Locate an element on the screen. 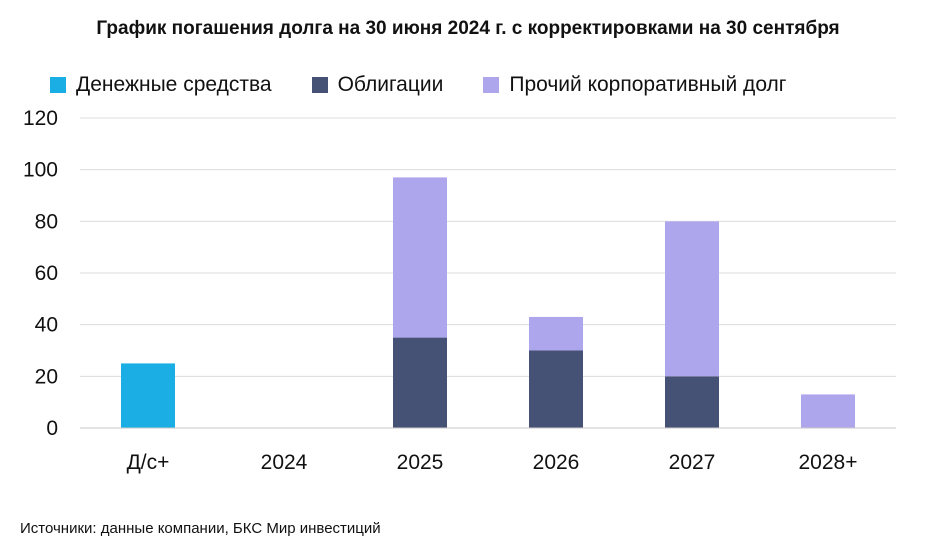  x-tick-label: 2028+ is located at coordinates (828, 462).